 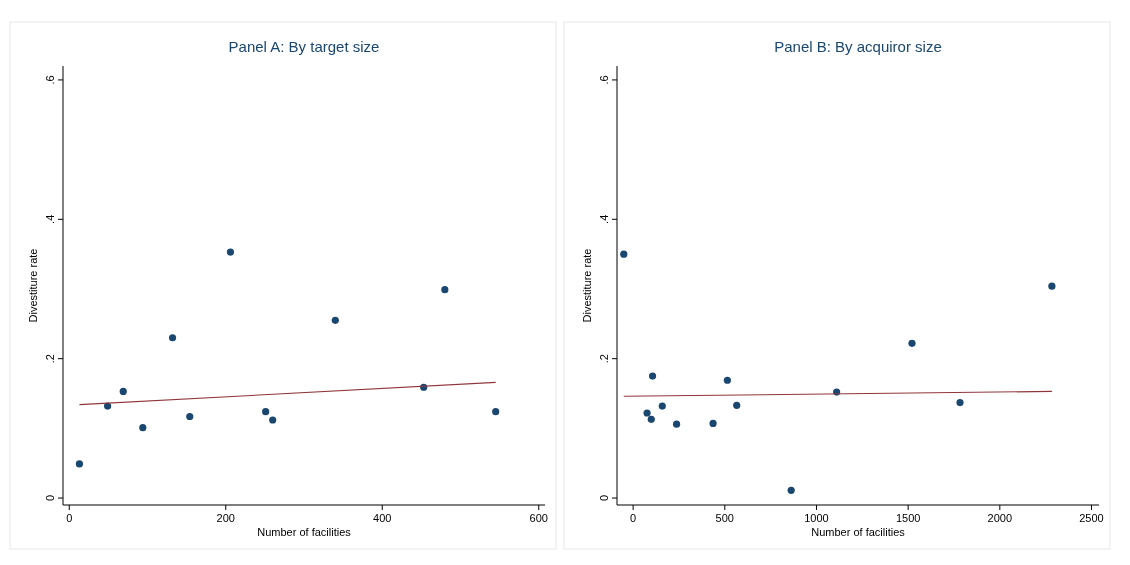 I want to click on x-tick-label: 400, so click(x=382, y=518).